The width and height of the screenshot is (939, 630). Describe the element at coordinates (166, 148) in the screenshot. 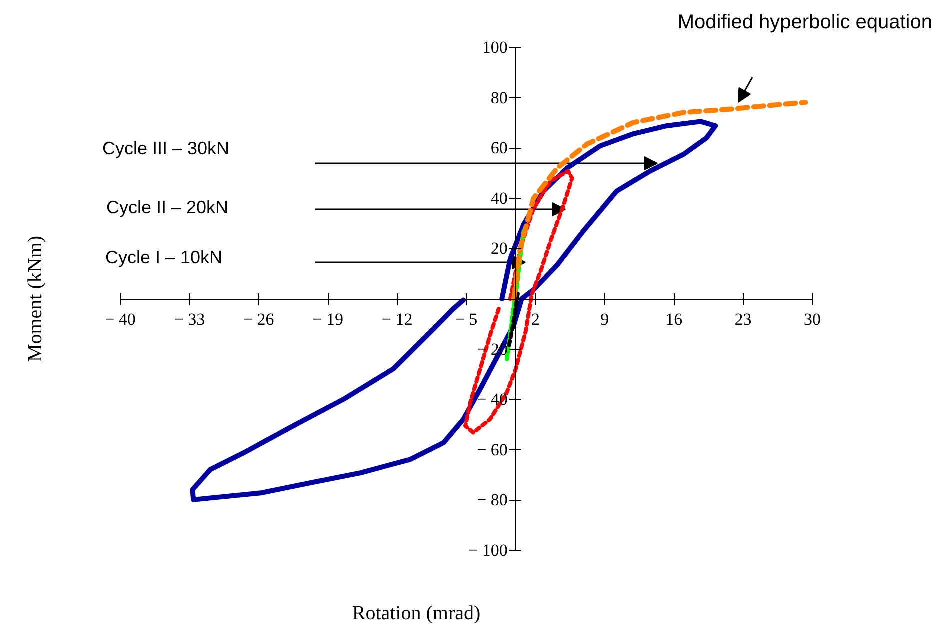

I see `annotation: Cycle III – 30kN` at that location.